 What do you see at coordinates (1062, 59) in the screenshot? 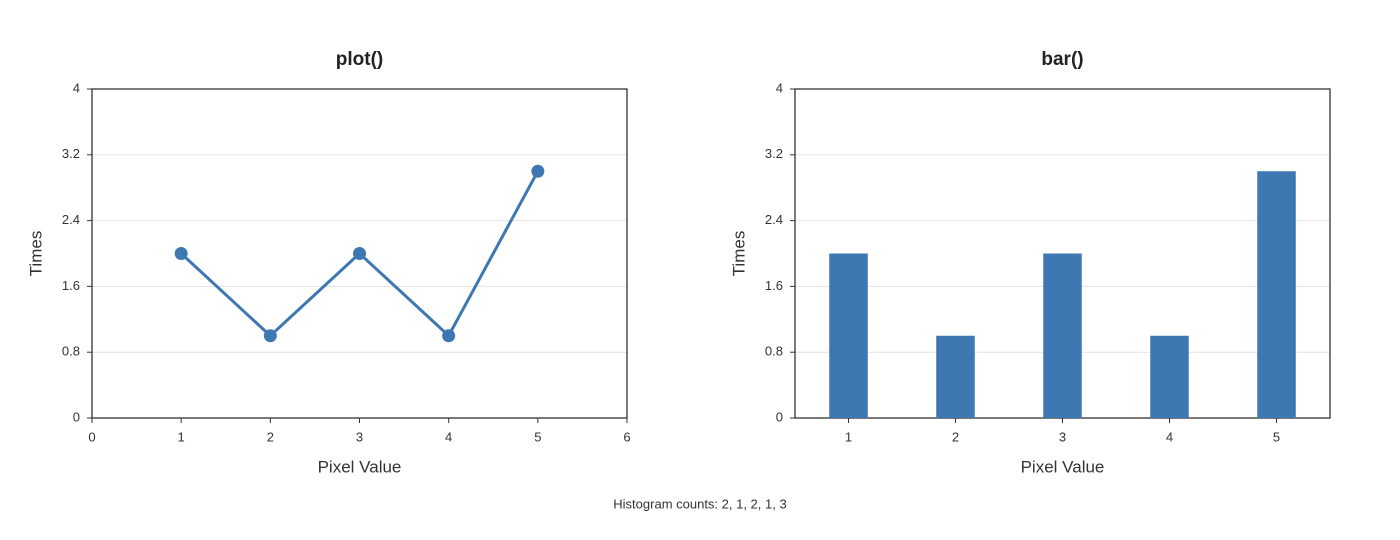
I see `chart-title: bar()` at bounding box center [1062, 59].